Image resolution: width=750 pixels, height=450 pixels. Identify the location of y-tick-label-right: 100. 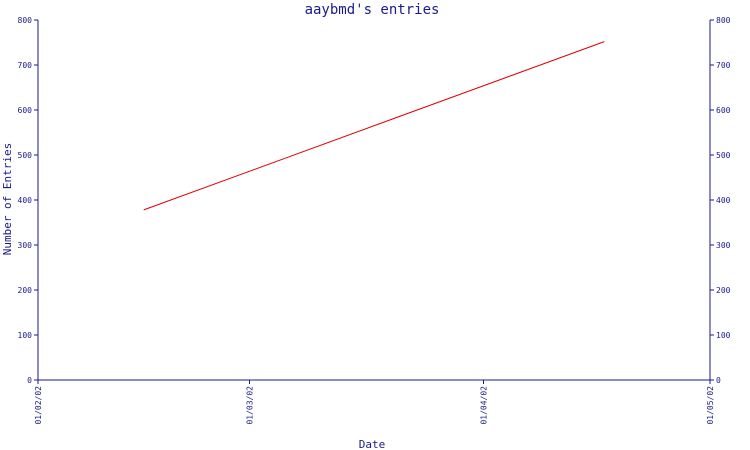
(723, 335).